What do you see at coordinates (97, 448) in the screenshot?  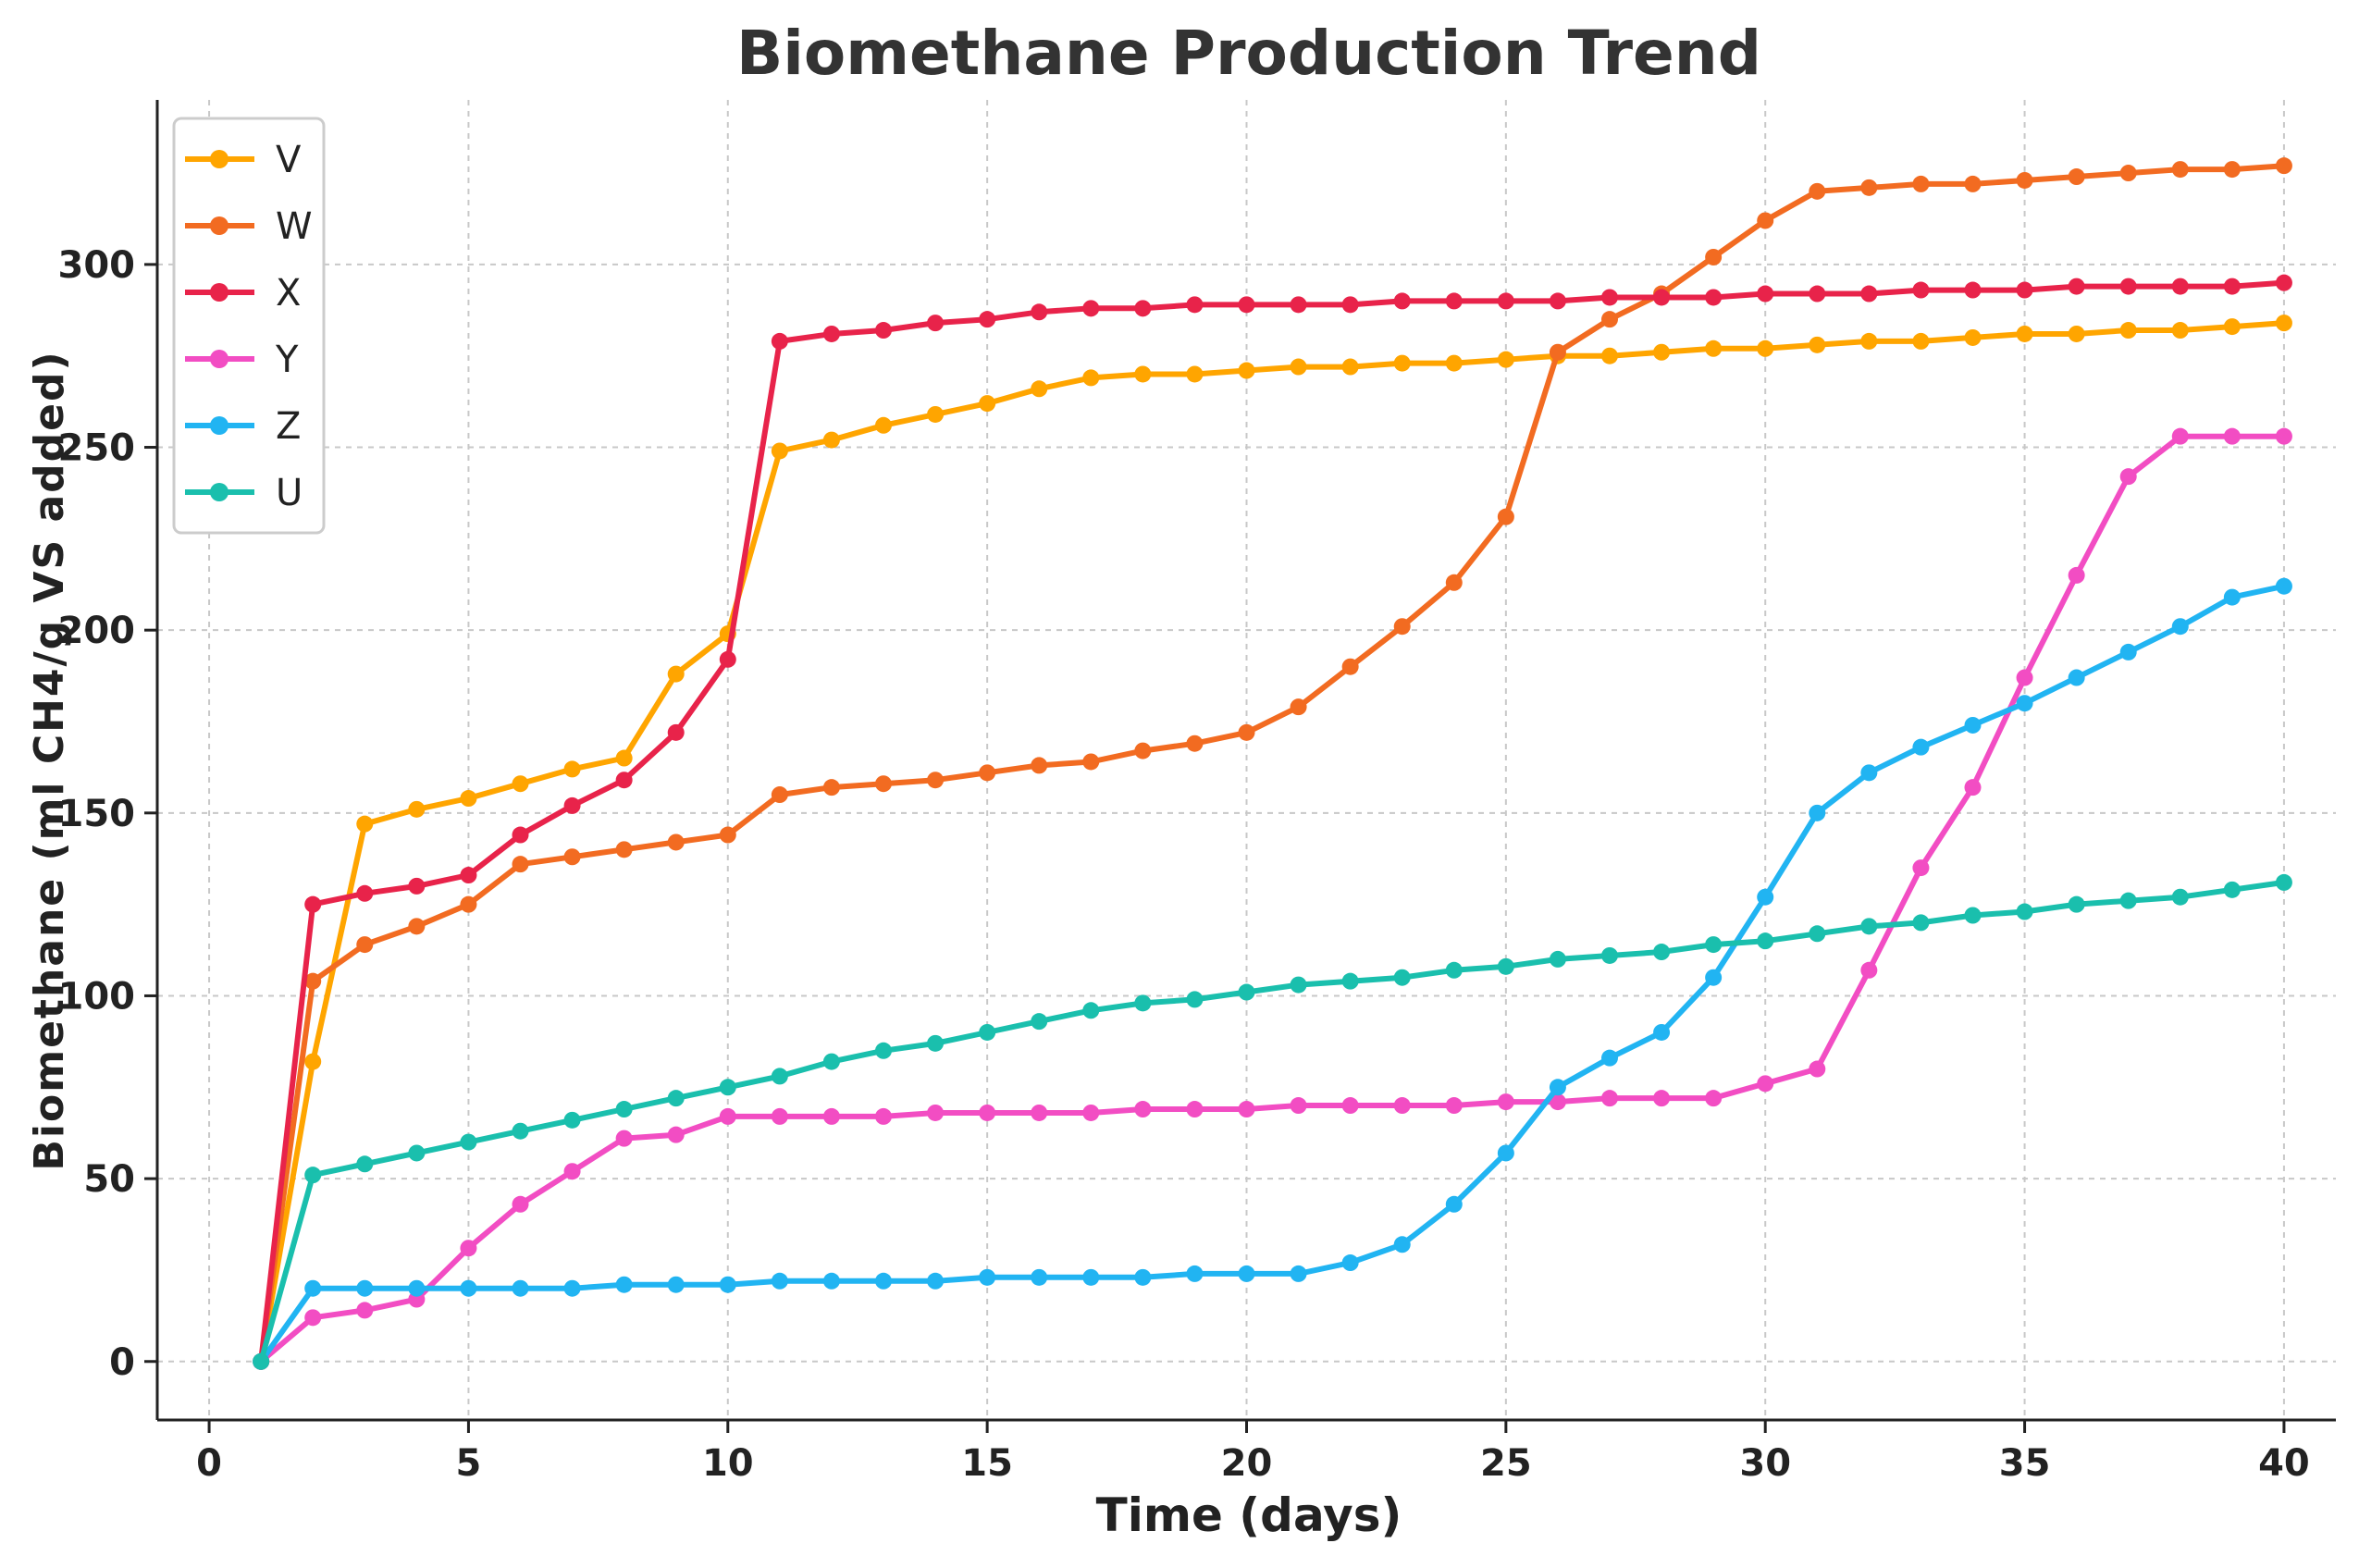 I see `y-tick-label: 250` at bounding box center [97, 448].